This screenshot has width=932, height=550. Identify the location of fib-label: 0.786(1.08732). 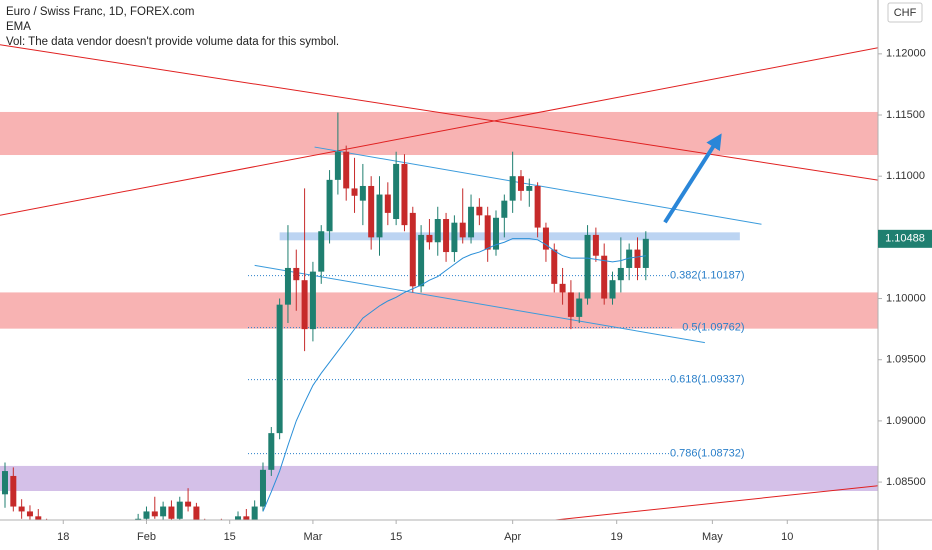
(707, 454).